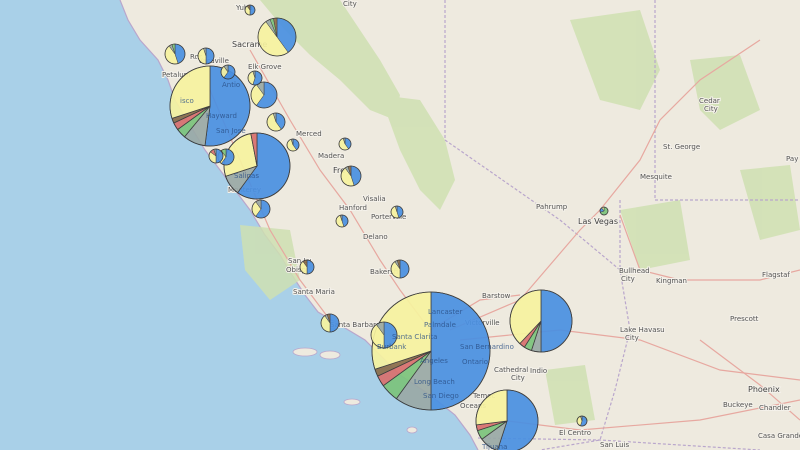  What do you see at coordinates (231, 131) in the screenshot?
I see `place-label: San Jose` at bounding box center [231, 131].